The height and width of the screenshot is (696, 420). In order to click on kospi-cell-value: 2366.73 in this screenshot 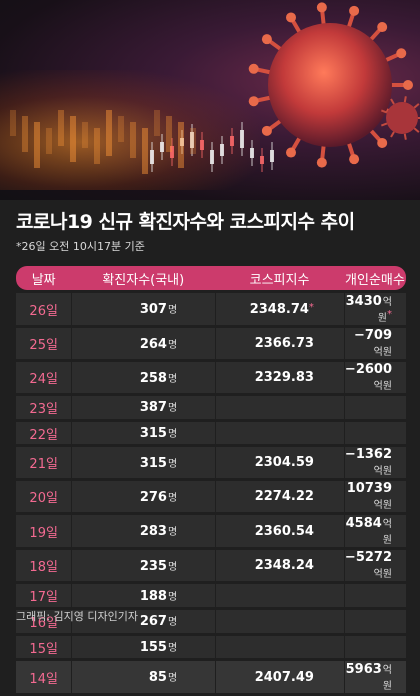, I will do `click(284, 343)`.